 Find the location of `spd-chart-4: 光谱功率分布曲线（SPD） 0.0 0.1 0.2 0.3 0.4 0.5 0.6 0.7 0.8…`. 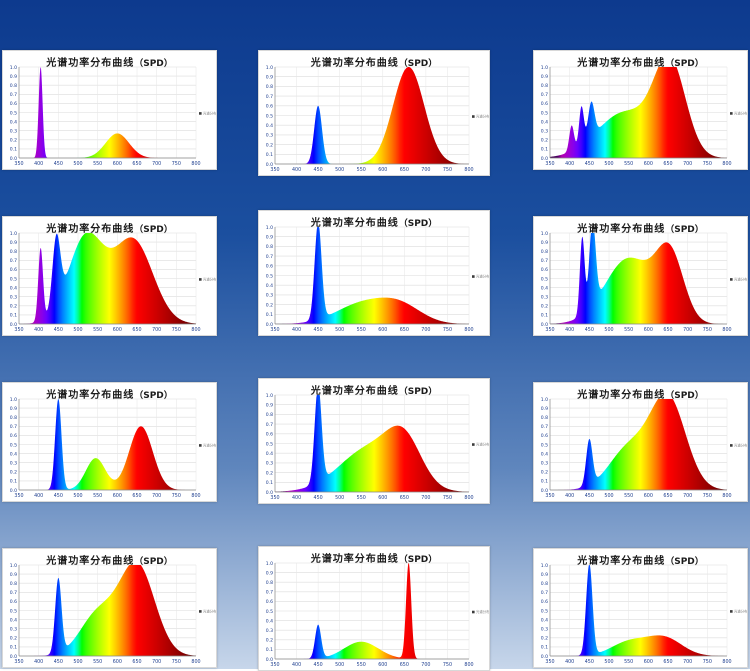

spd-chart-4: 光谱功率分布曲线（SPD） 0.0 0.1 0.2 0.3 0.4 0.5 0.6 0.7 0.8… is located at coordinates (109, 276).